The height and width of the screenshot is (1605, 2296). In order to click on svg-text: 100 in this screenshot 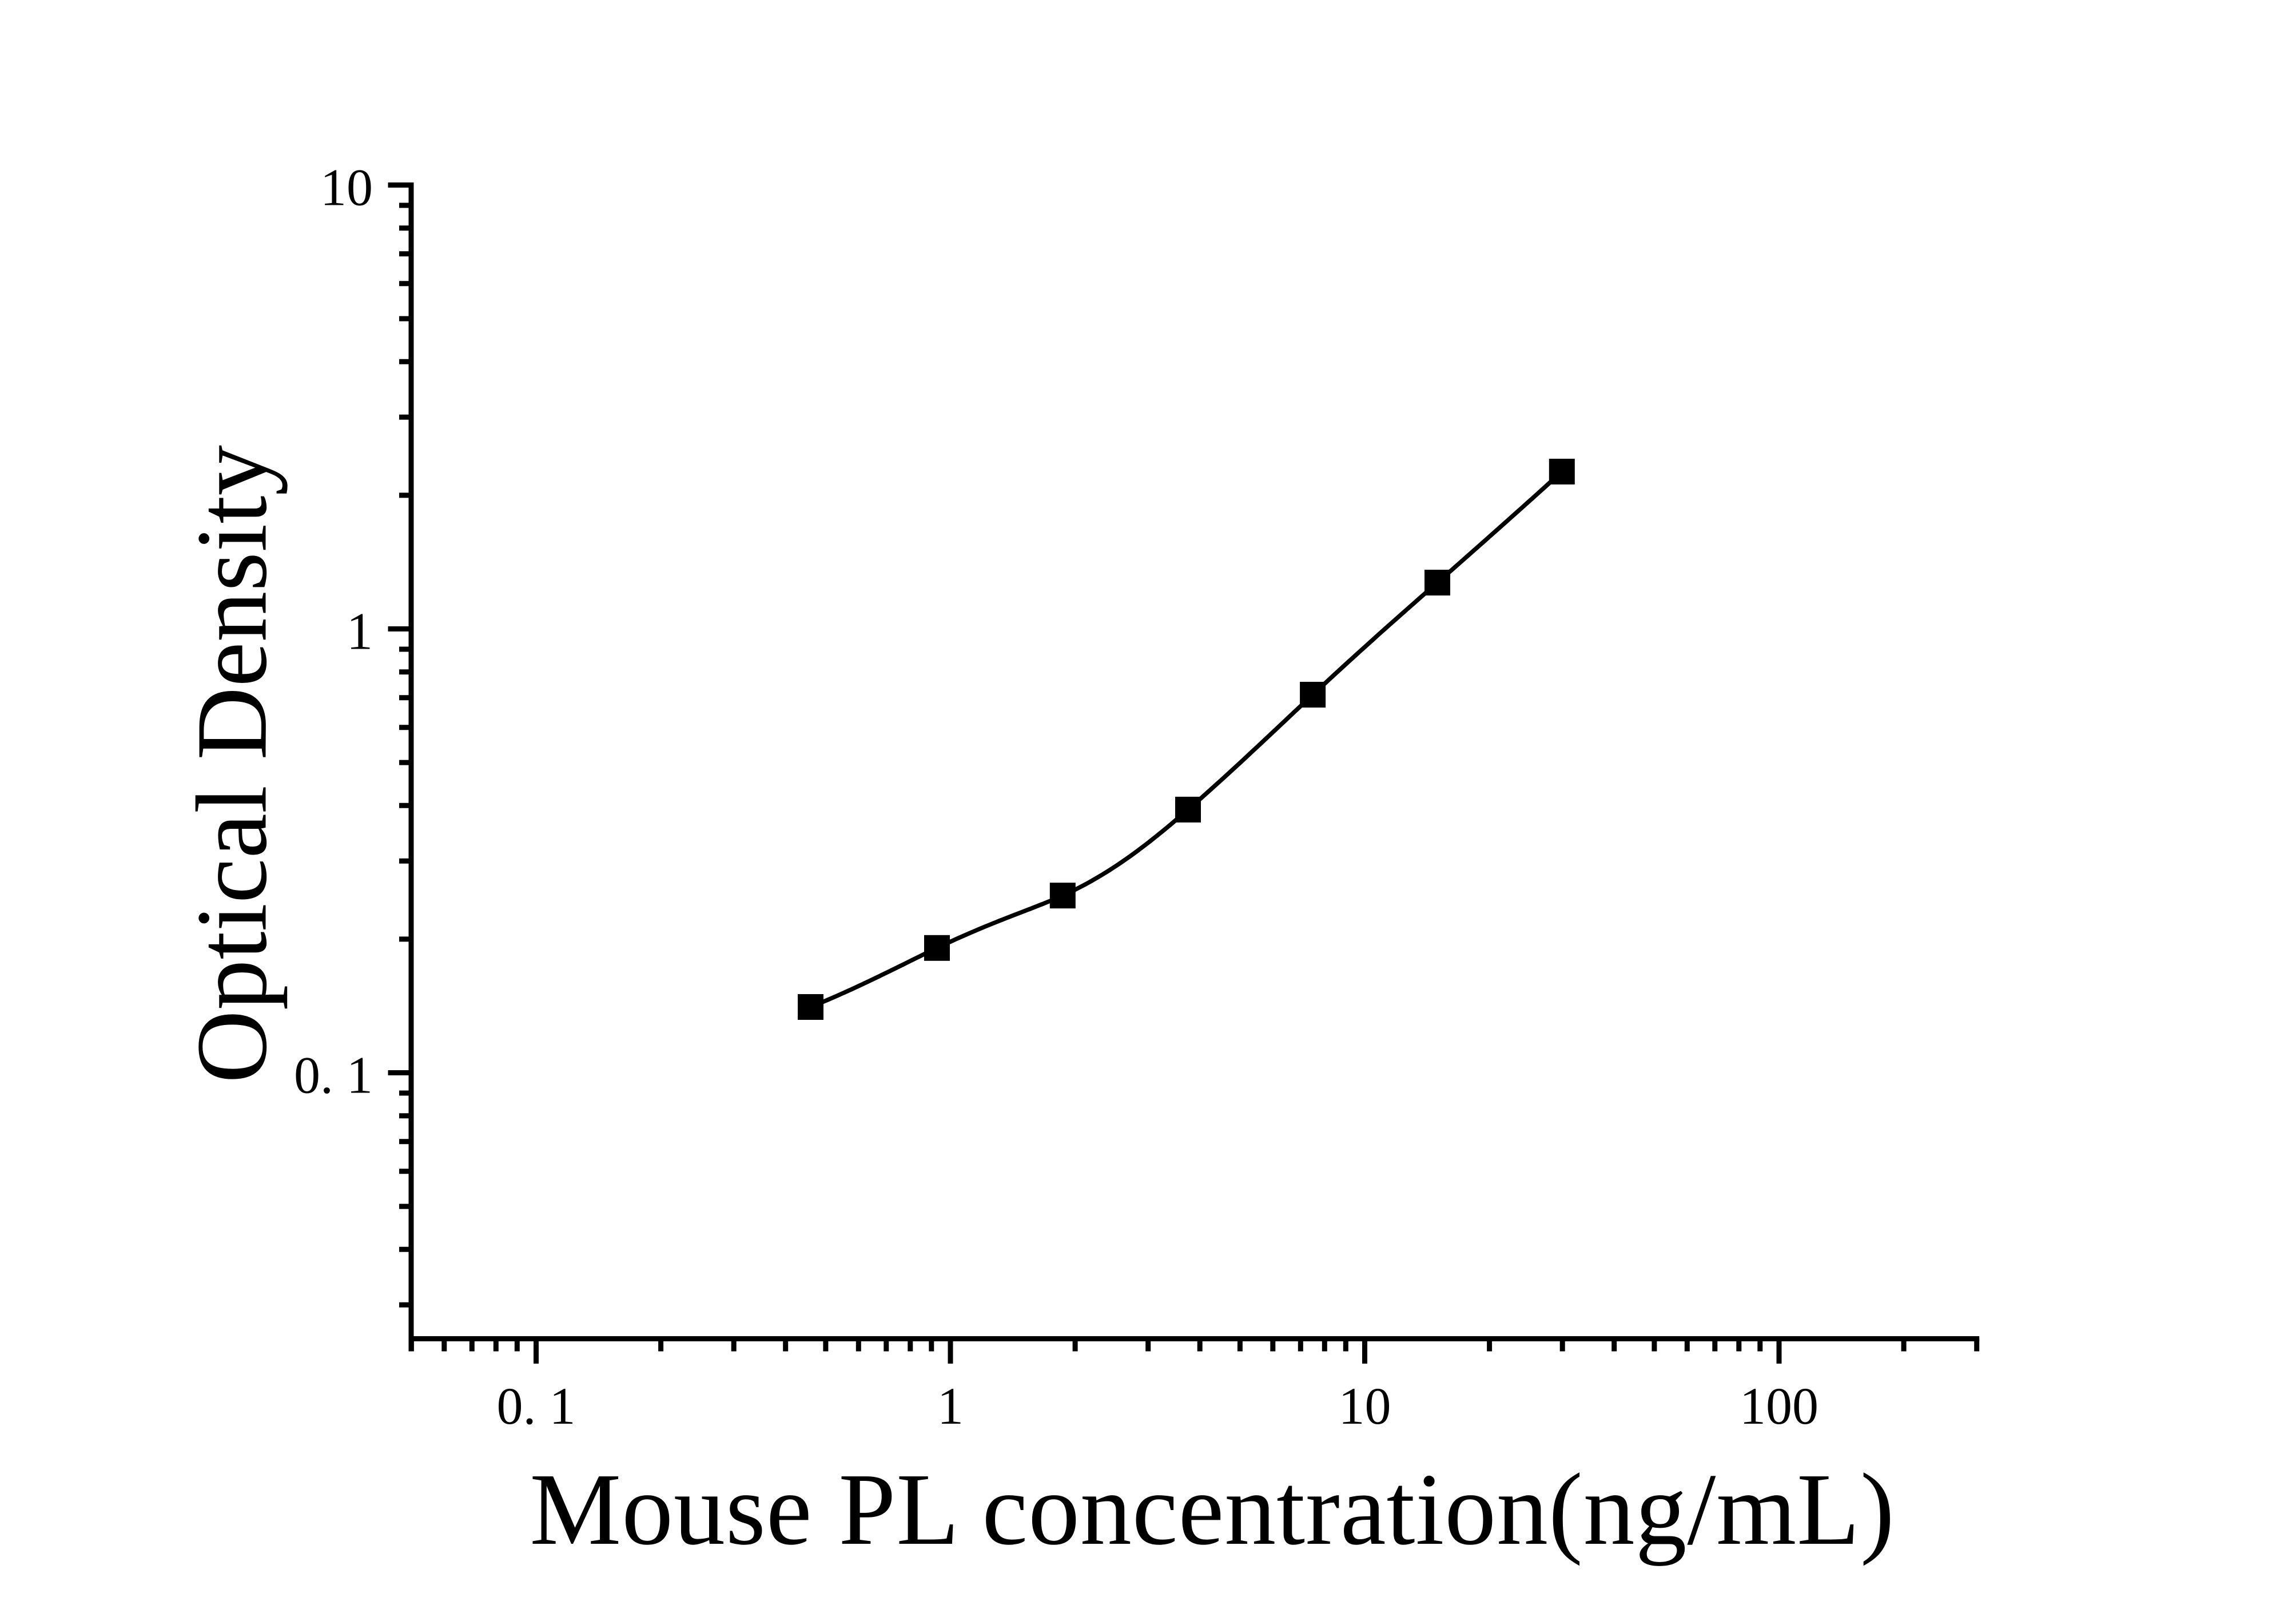, I will do `click(1780, 1406)`.